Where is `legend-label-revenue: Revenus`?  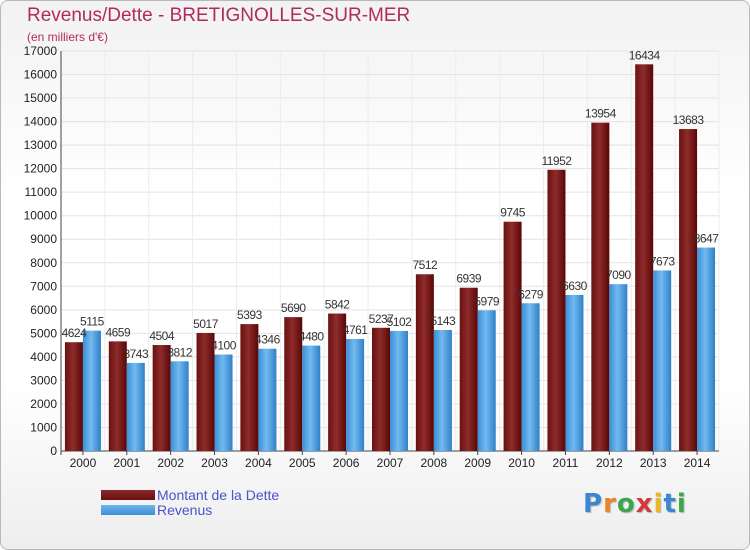 legend-label-revenue: Revenus is located at coordinates (185, 510).